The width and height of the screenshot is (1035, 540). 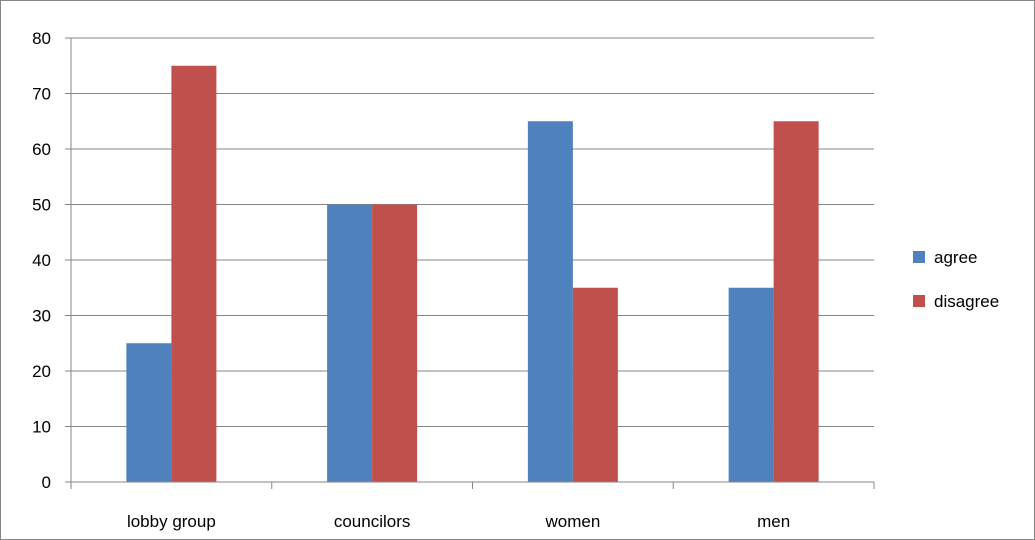 What do you see at coordinates (796, 301) in the screenshot?
I see `bar-disagree-men` at bounding box center [796, 301].